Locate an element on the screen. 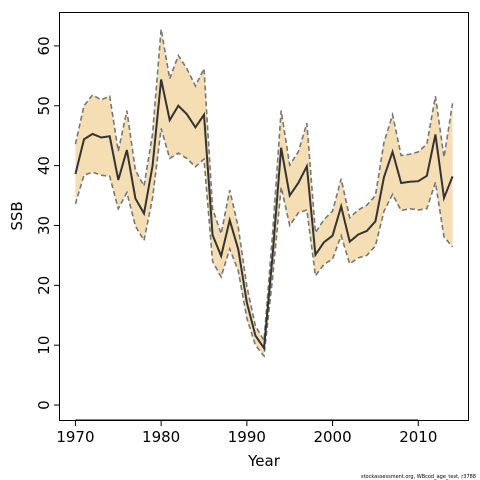 The height and width of the screenshot is (480, 480). y-tick-label-40: 40 is located at coordinates (44, 165).